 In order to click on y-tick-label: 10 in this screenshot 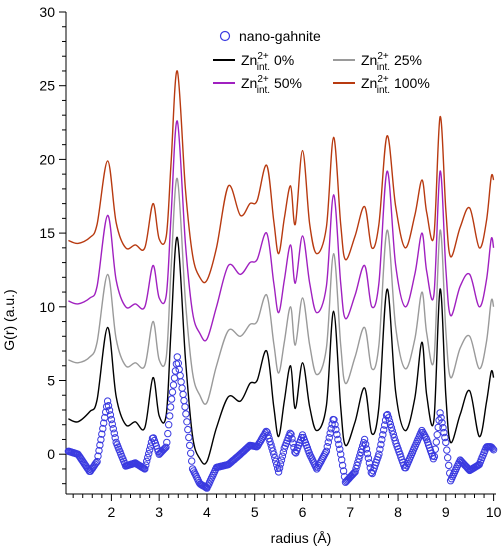, I will do `click(47, 307)`.